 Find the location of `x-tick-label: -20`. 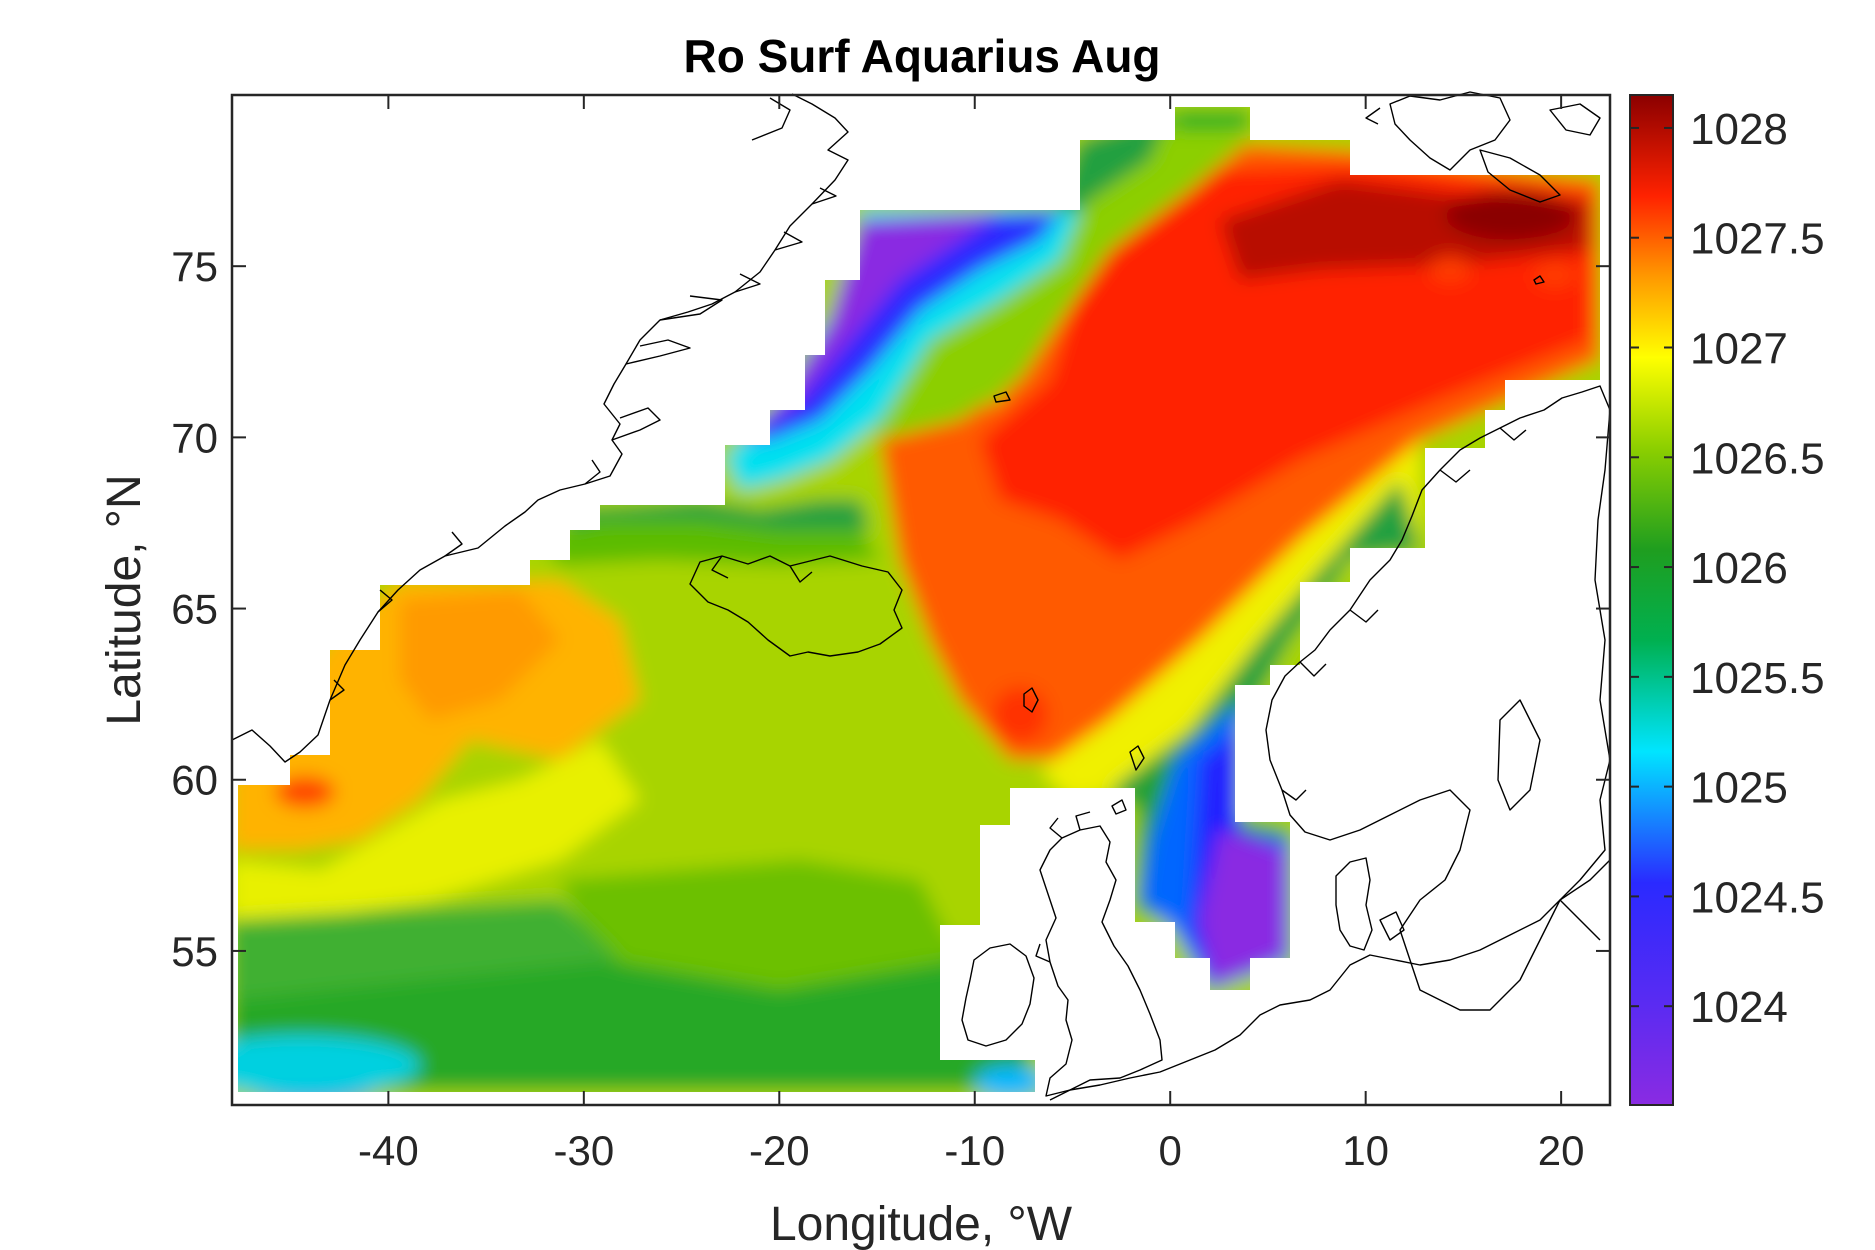

x-tick-label: -20 is located at coordinates (779, 1150).